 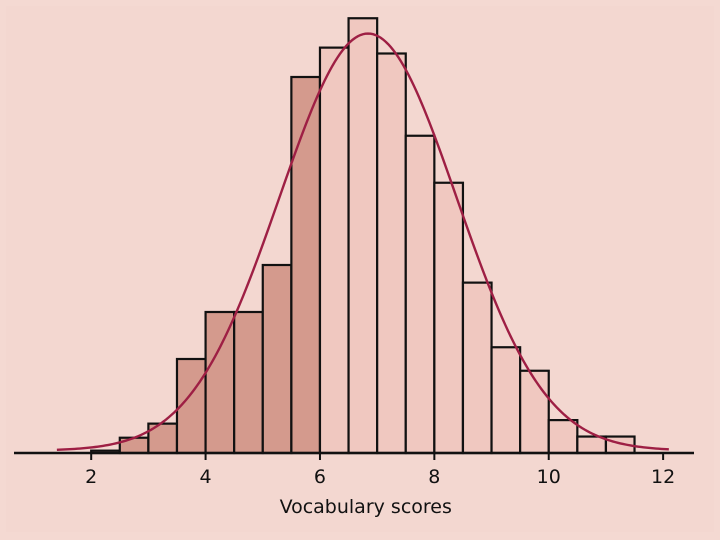 I want to click on x-tick-label-6: 6, so click(x=320, y=477).